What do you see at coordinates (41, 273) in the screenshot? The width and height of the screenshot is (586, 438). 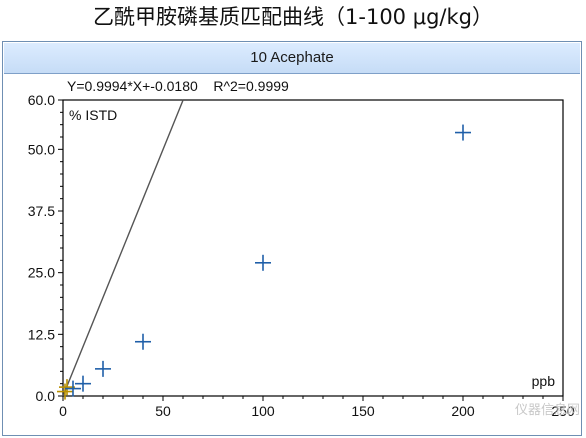 I see `y-tick-label: 25.0` at bounding box center [41, 273].